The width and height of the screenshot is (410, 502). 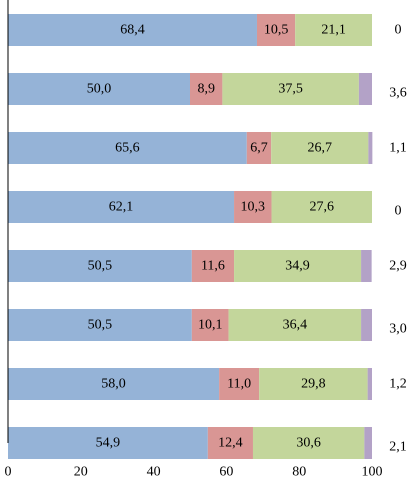 I want to click on data-label: 26,7, so click(x=320, y=148).